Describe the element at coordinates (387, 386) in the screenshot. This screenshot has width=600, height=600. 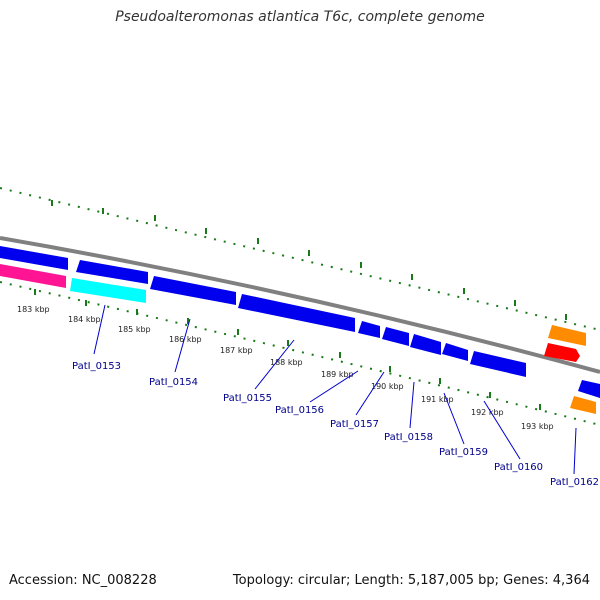
I see `kbp-label: 190 kbp` at that location.